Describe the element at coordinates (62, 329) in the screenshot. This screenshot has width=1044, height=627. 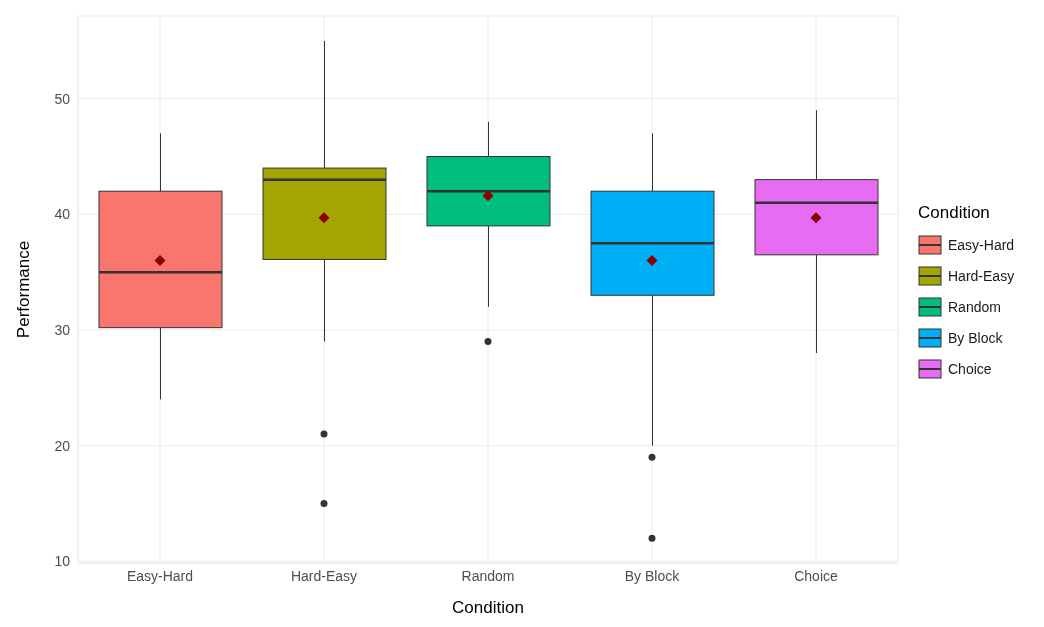
I see `y-tick-label: 30` at that location.